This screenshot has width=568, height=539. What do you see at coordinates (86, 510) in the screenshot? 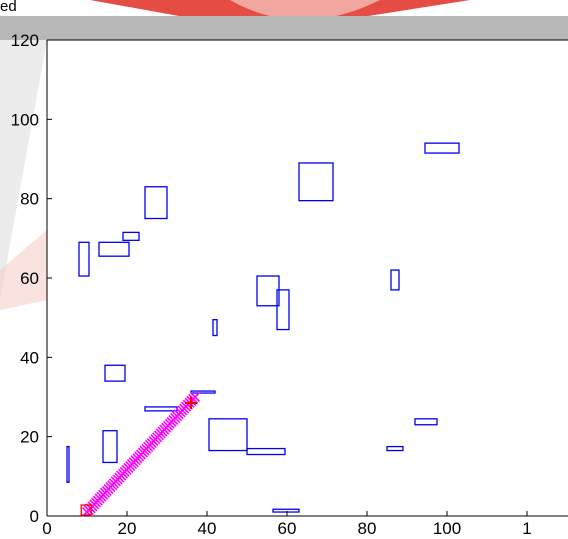
I see `start-marker` at bounding box center [86, 510].